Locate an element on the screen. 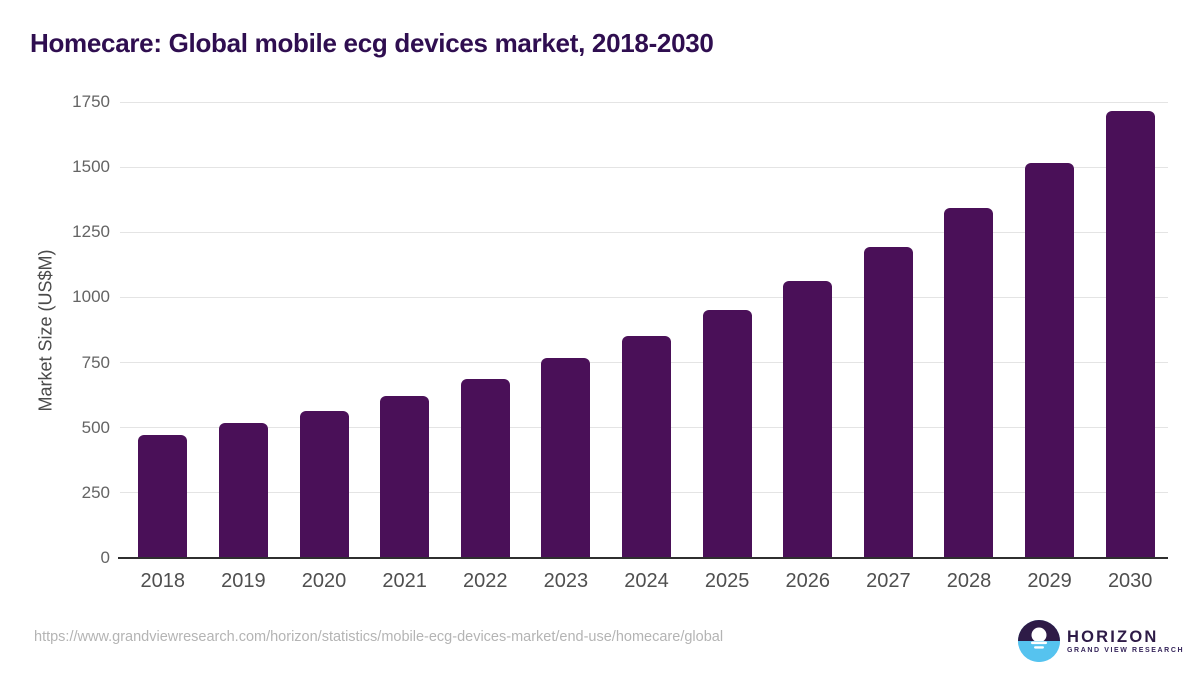 The image size is (1200, 675). horizon-sun-icon is located at coordinates (1039, 641).